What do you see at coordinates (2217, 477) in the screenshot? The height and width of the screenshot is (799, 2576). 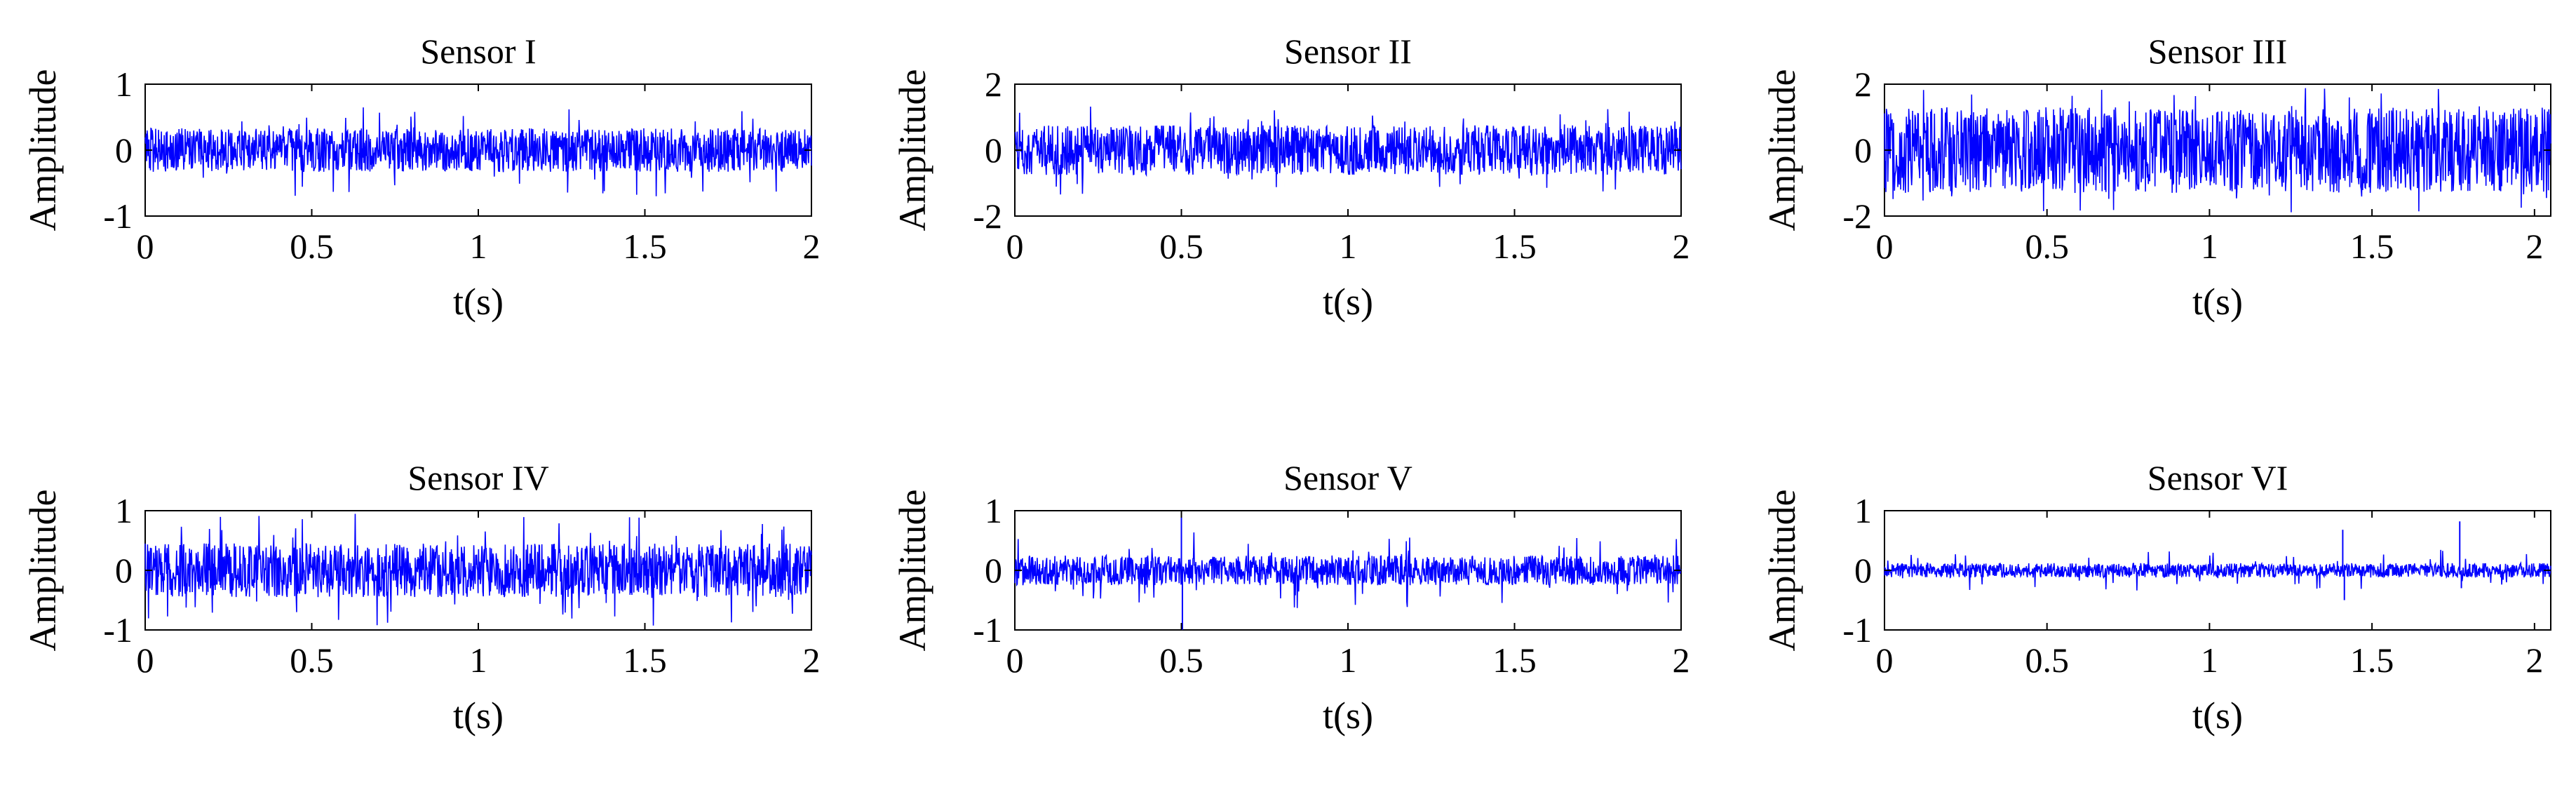 I see `subplot-title: Sensor VI` at bounding box center [2217, 477].